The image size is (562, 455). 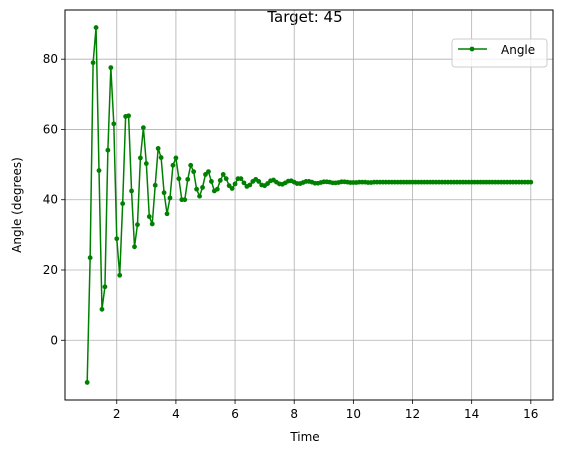 I want to click on x-tick-label: 12, so click(x=412, y=414).